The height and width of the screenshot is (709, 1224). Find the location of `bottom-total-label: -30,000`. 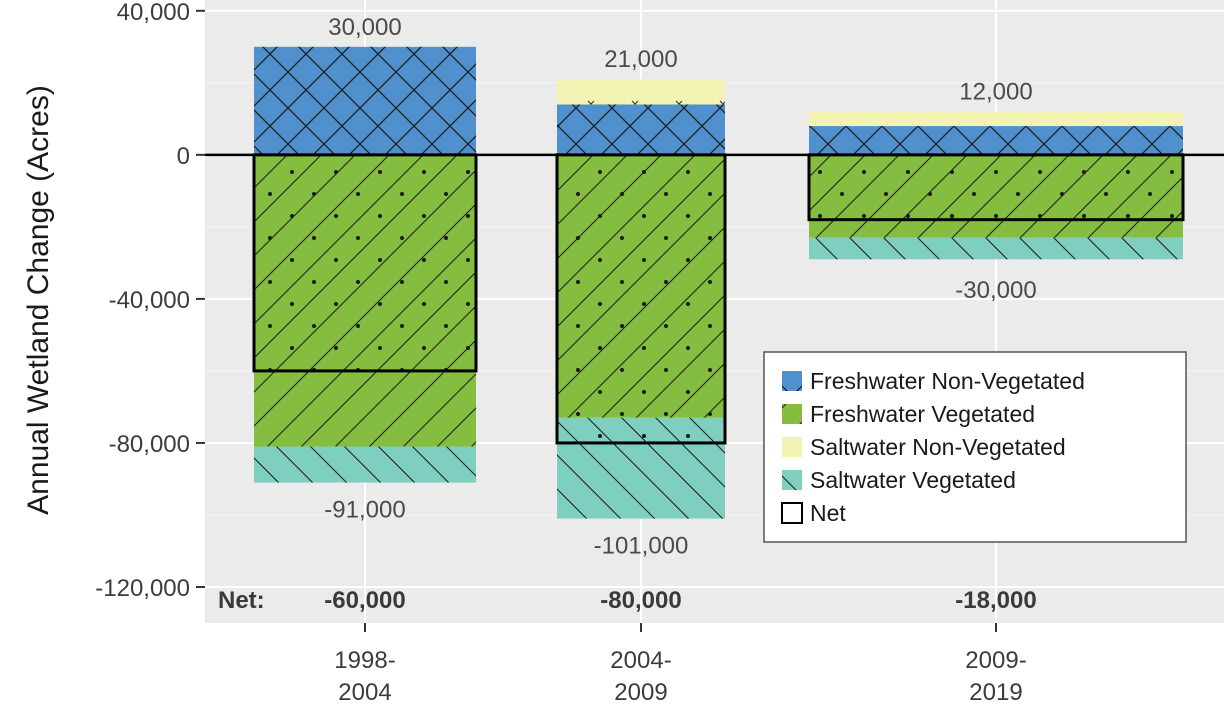

bottom-total-label: -30,000 is located at coordinates (995, 290).